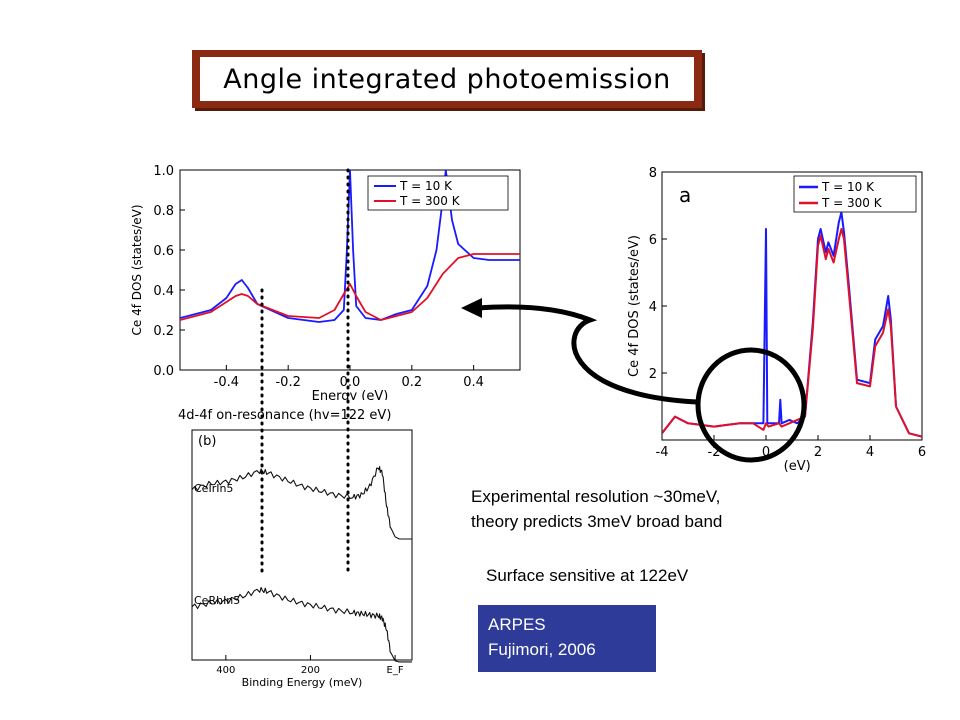 The width and height of the screenshot is (960, 720). Describe the element at coordinates (597, 521) in the screenshot. I see `resolution-line-2: theory predicts 3meV broad band` at that location.